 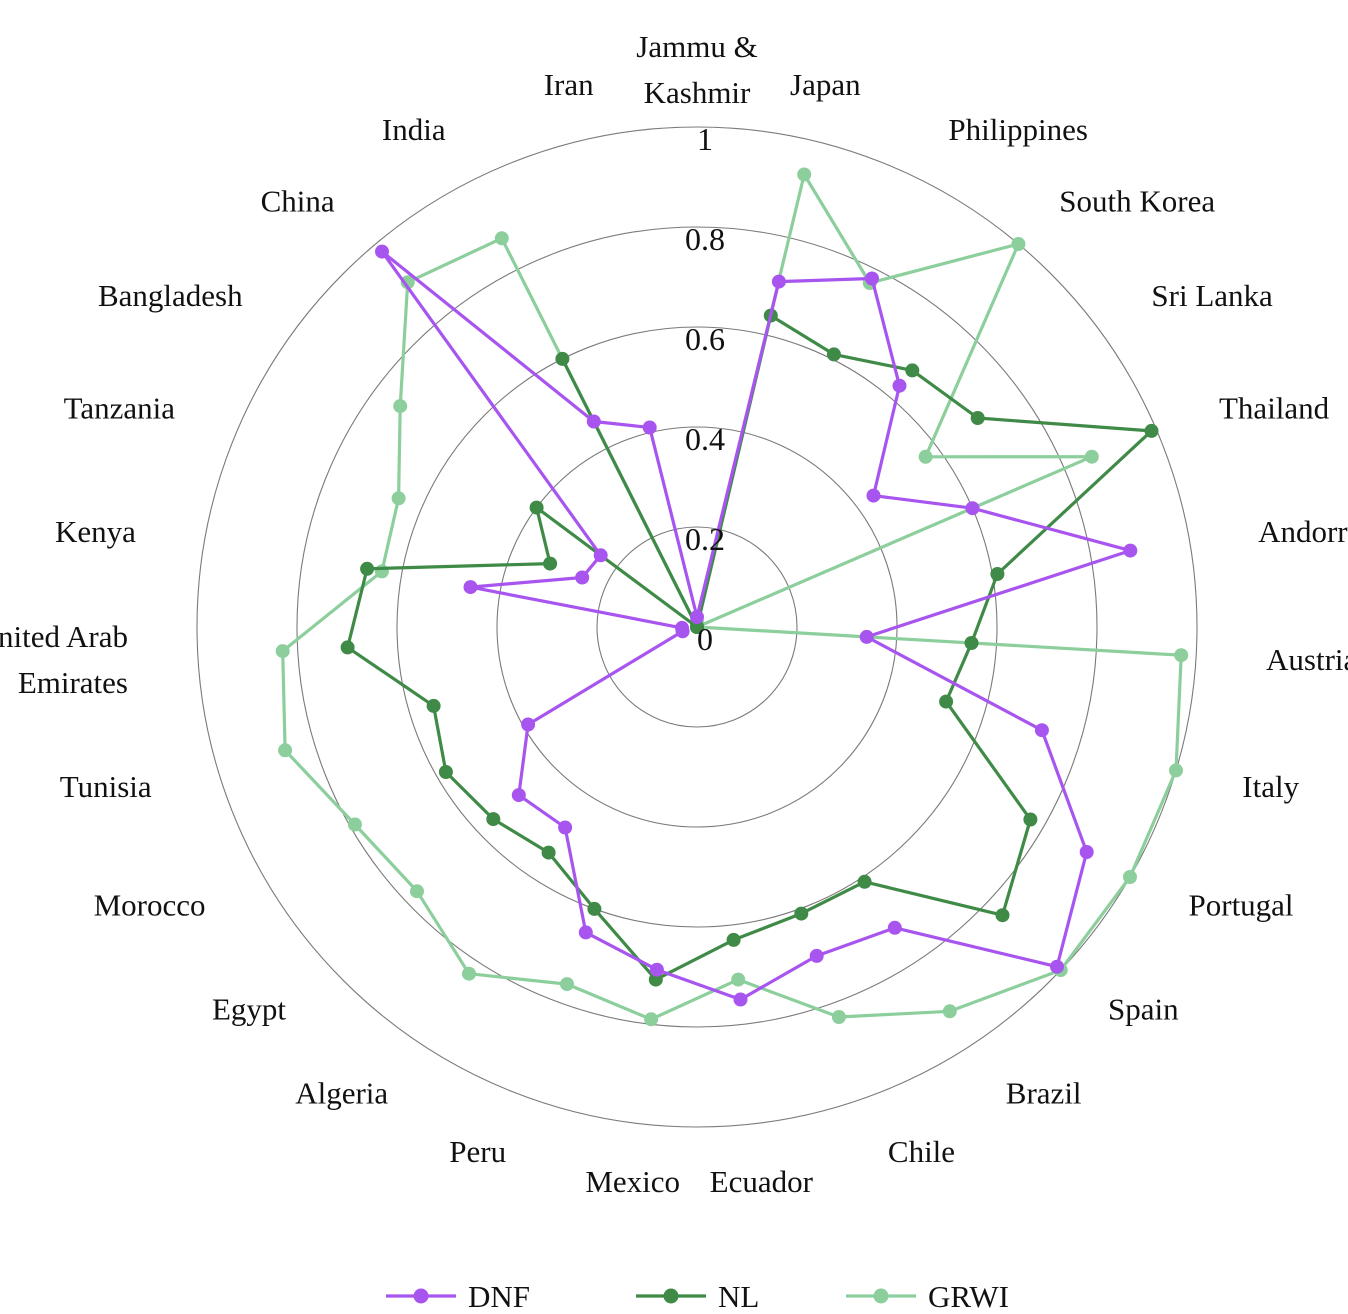 What do you see at coordinates (1018, 129) in the screenshot?
I see `category-label: Philippines` at bounding box center [1018, 129].